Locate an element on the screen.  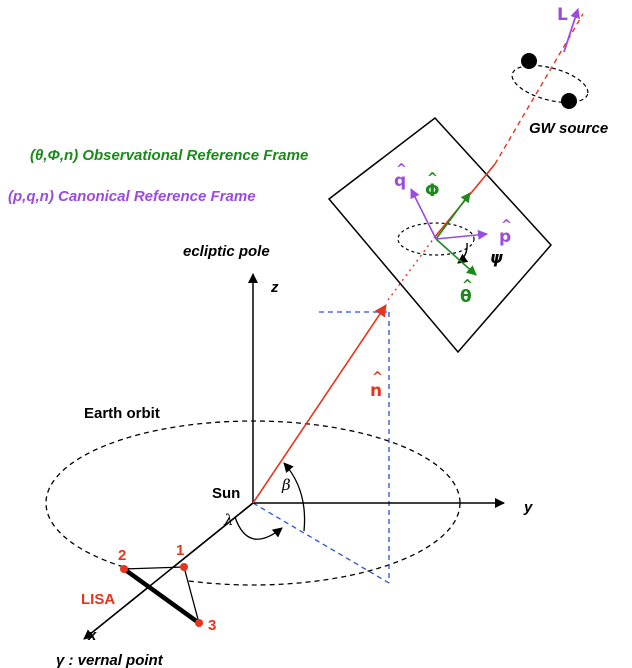
q-vector-label: q is located at coordinates (400, 181).